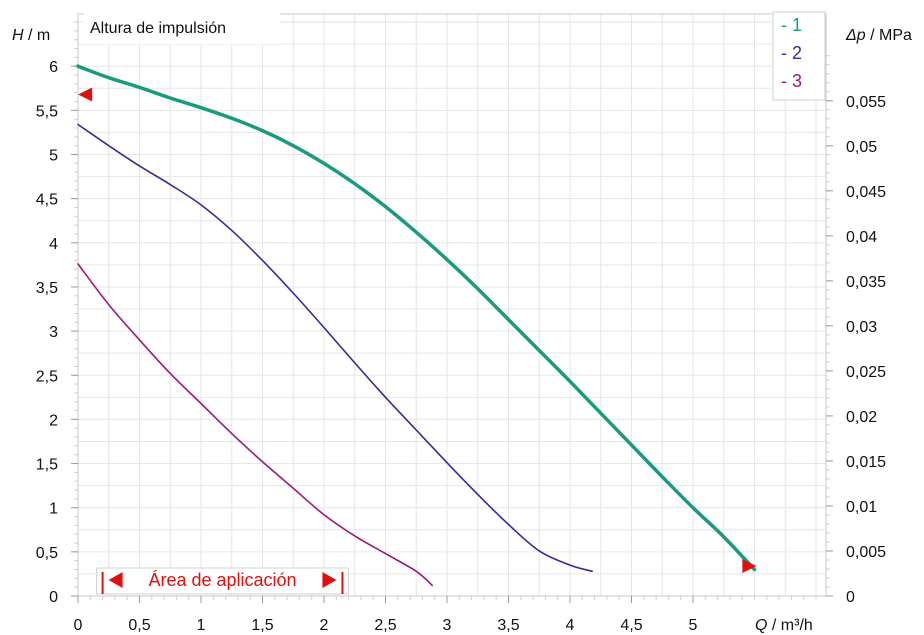 The height and width of the screenshot is (635, 924). Describe the element at coordinates (53, 420) in the screenshot. I see `y-tick-label: 2` at that location.